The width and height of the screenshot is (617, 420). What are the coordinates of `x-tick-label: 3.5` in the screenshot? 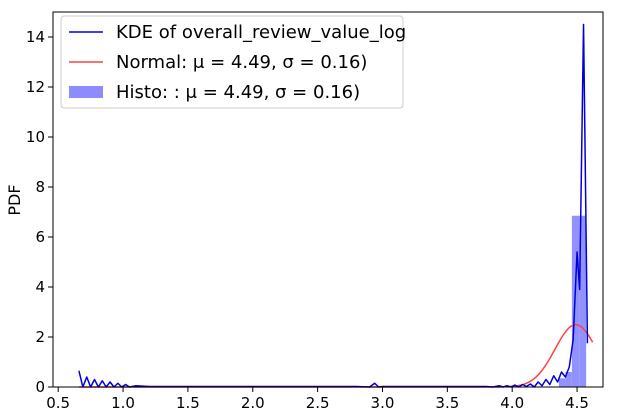 It's located at (447, 403).